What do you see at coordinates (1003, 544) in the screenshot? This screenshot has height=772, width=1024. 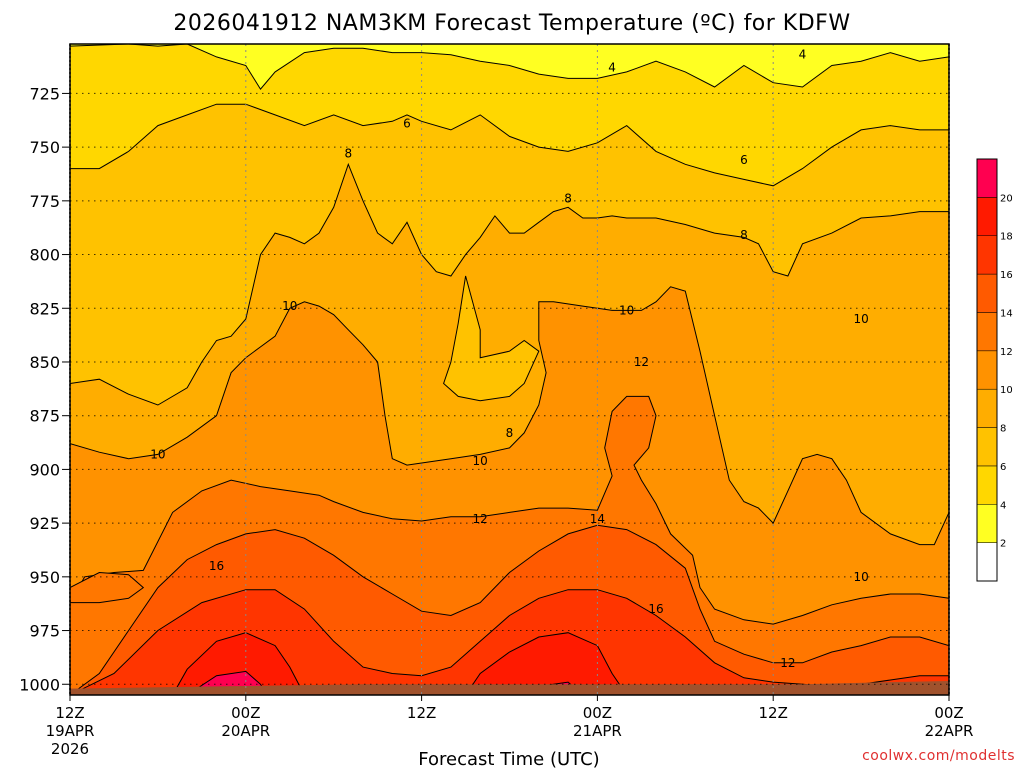 I see `colorbar-tick-label: 2` at bounding box center [1003, 544].